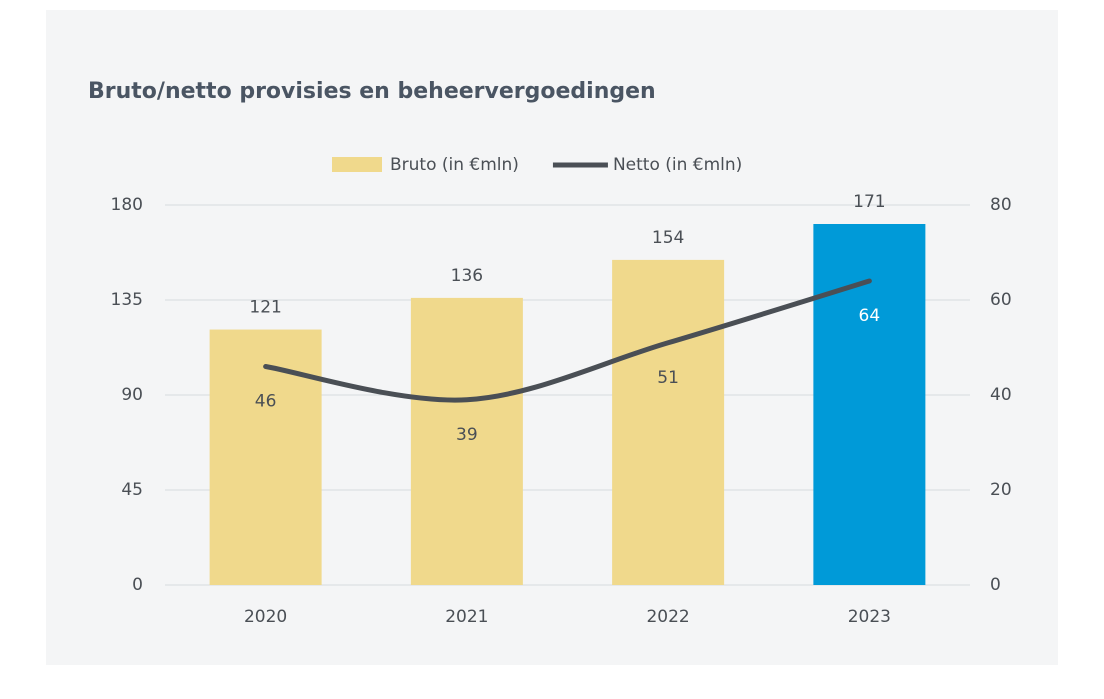 This screenshot has height=699, width=1104. Describe the element at coordinates (132, 395) in the screenshot. I see `y-tick-label: 90` at that location.